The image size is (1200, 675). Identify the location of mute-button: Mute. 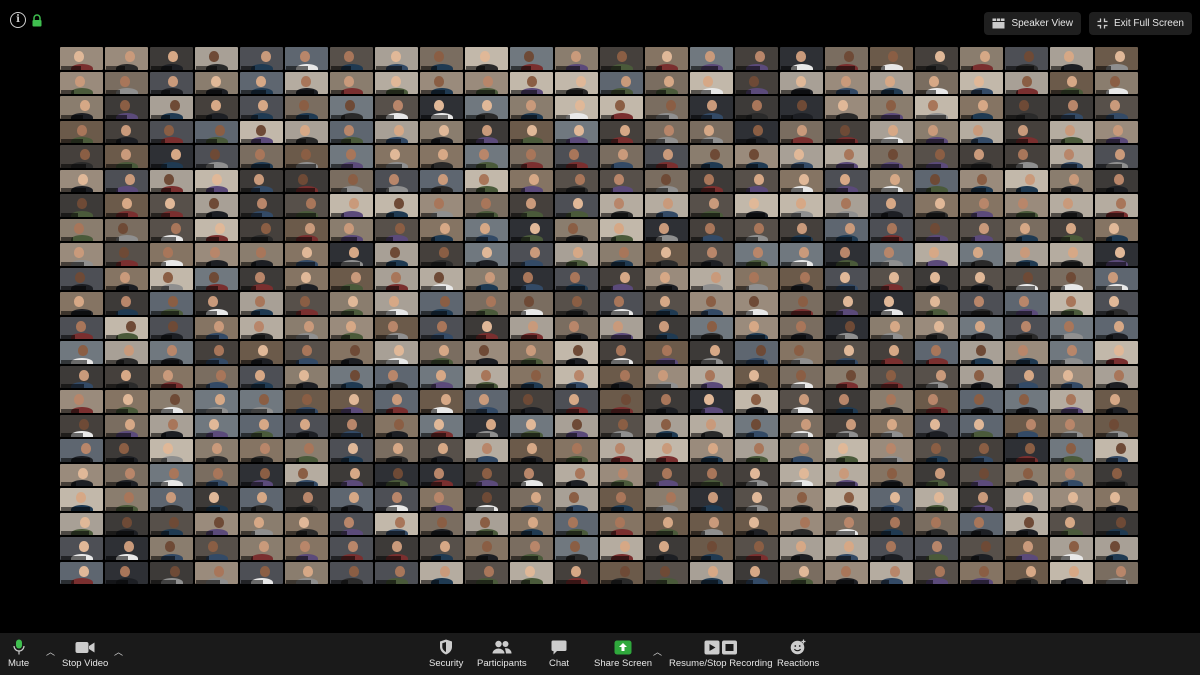
(18, 654).